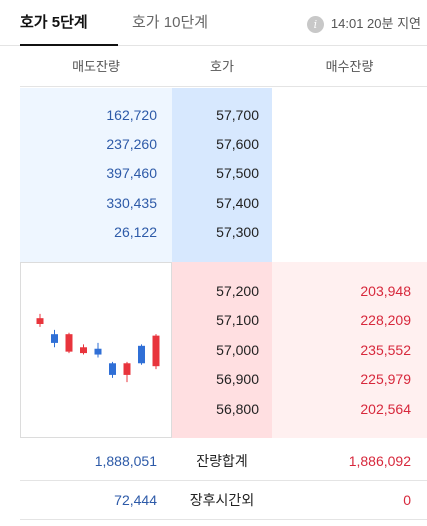 Image resolution: width=427 pixels, height=526 pixels. I want to click on bid-qty: 235,552, so click(385, 350).